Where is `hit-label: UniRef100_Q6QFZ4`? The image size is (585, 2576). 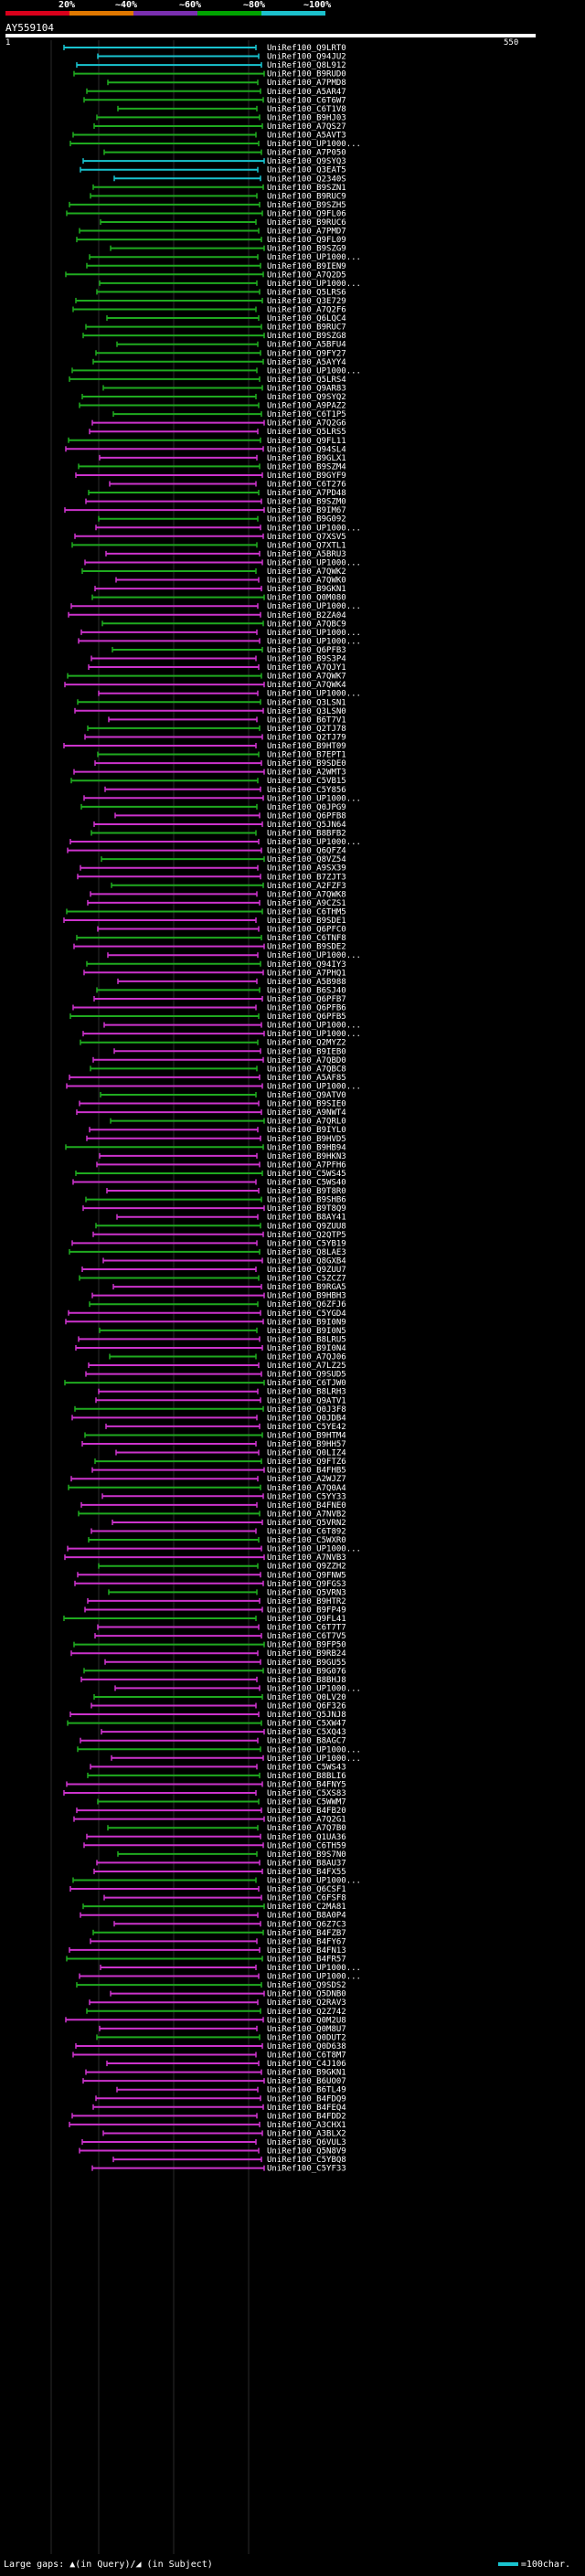
hit-label: UniRef100_Q6QFZ4 is located at coordinates (307, 851).